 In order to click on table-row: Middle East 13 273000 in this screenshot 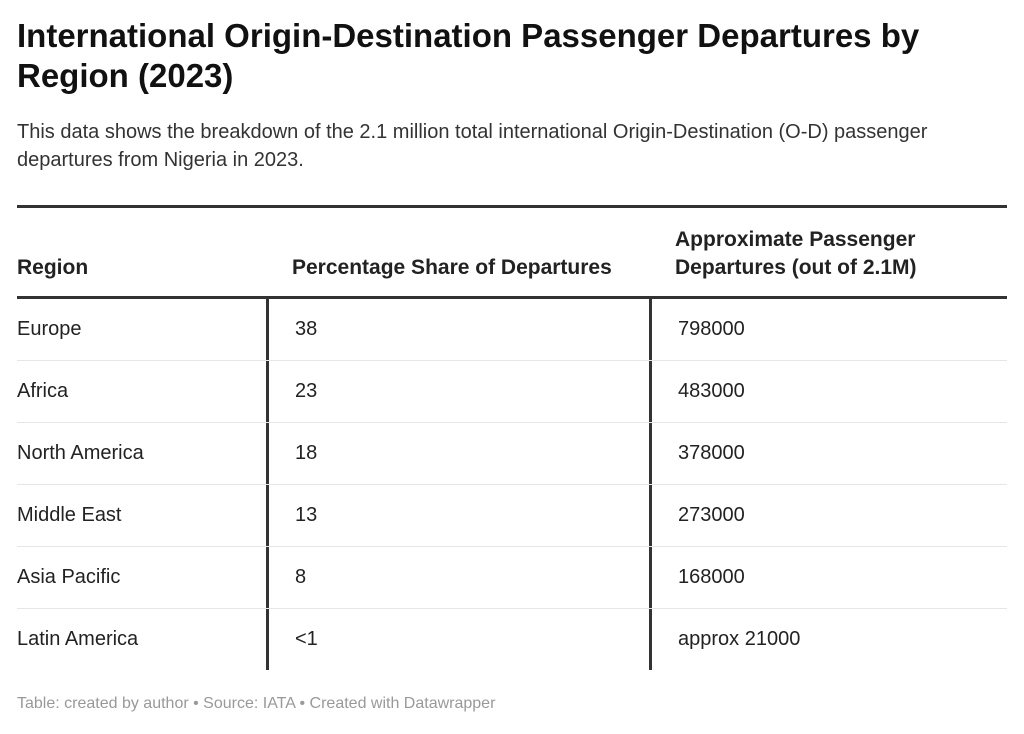, I will do `click(512, 516)`.